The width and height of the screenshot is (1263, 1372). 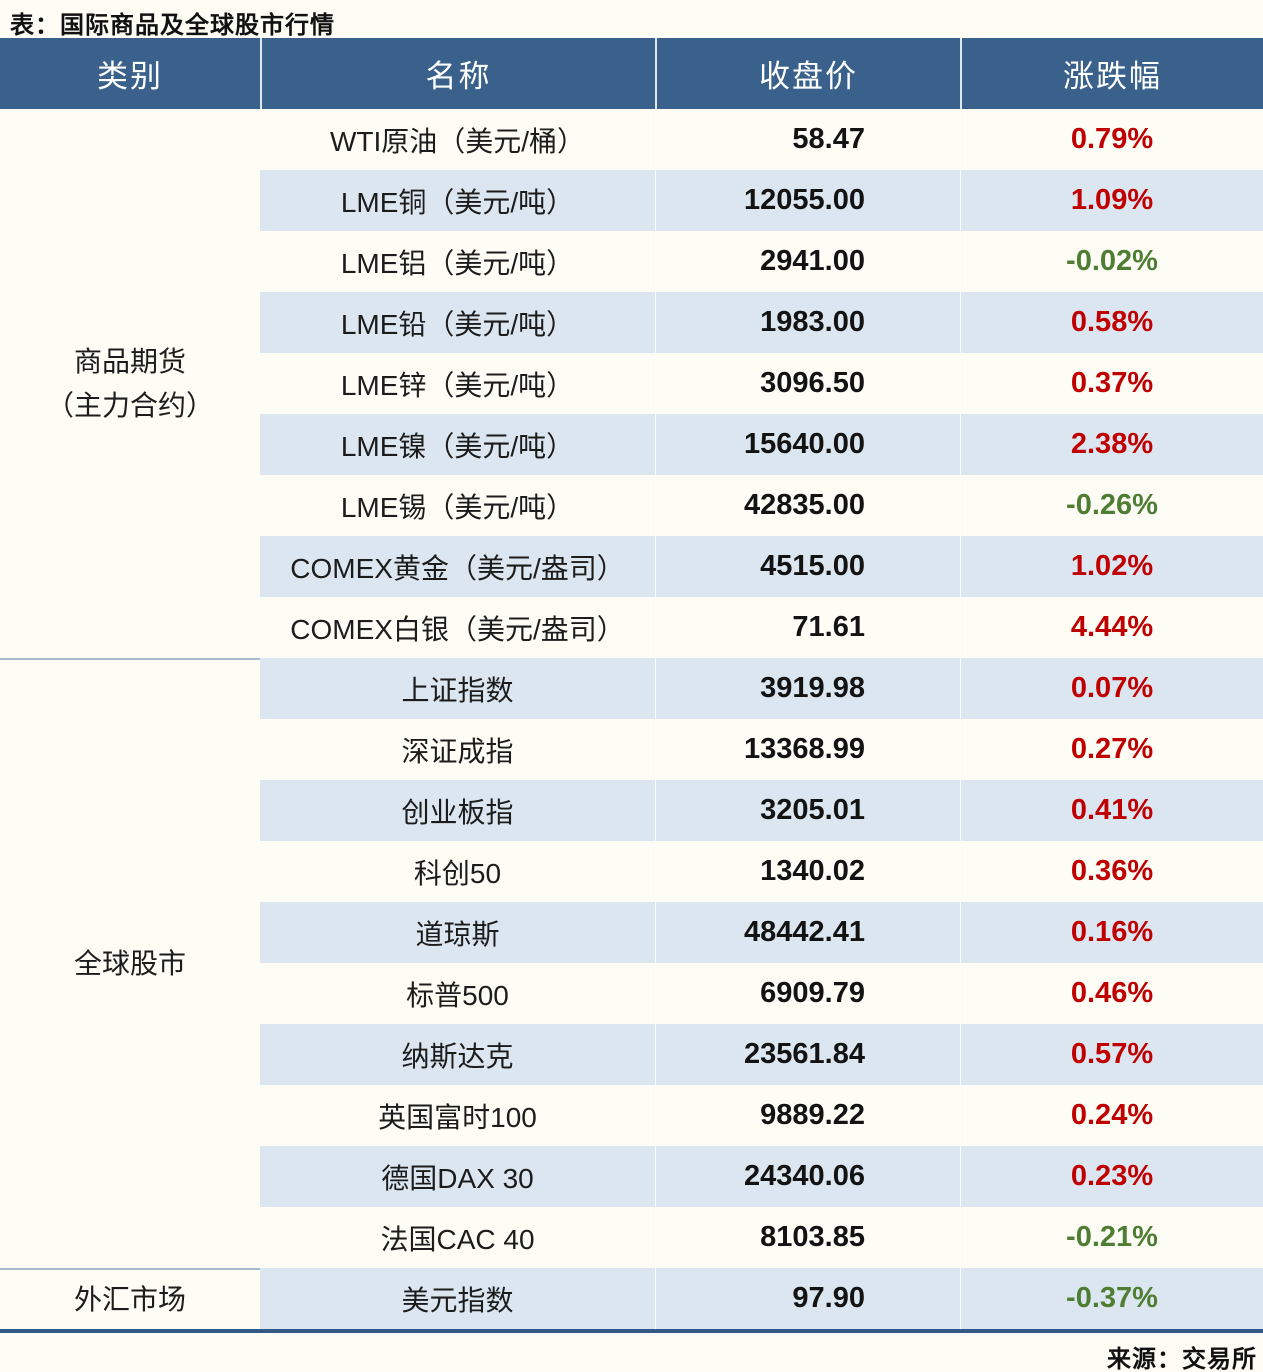 I want to click on change-percent: 0.24%, so click(x=1111, y=1115).